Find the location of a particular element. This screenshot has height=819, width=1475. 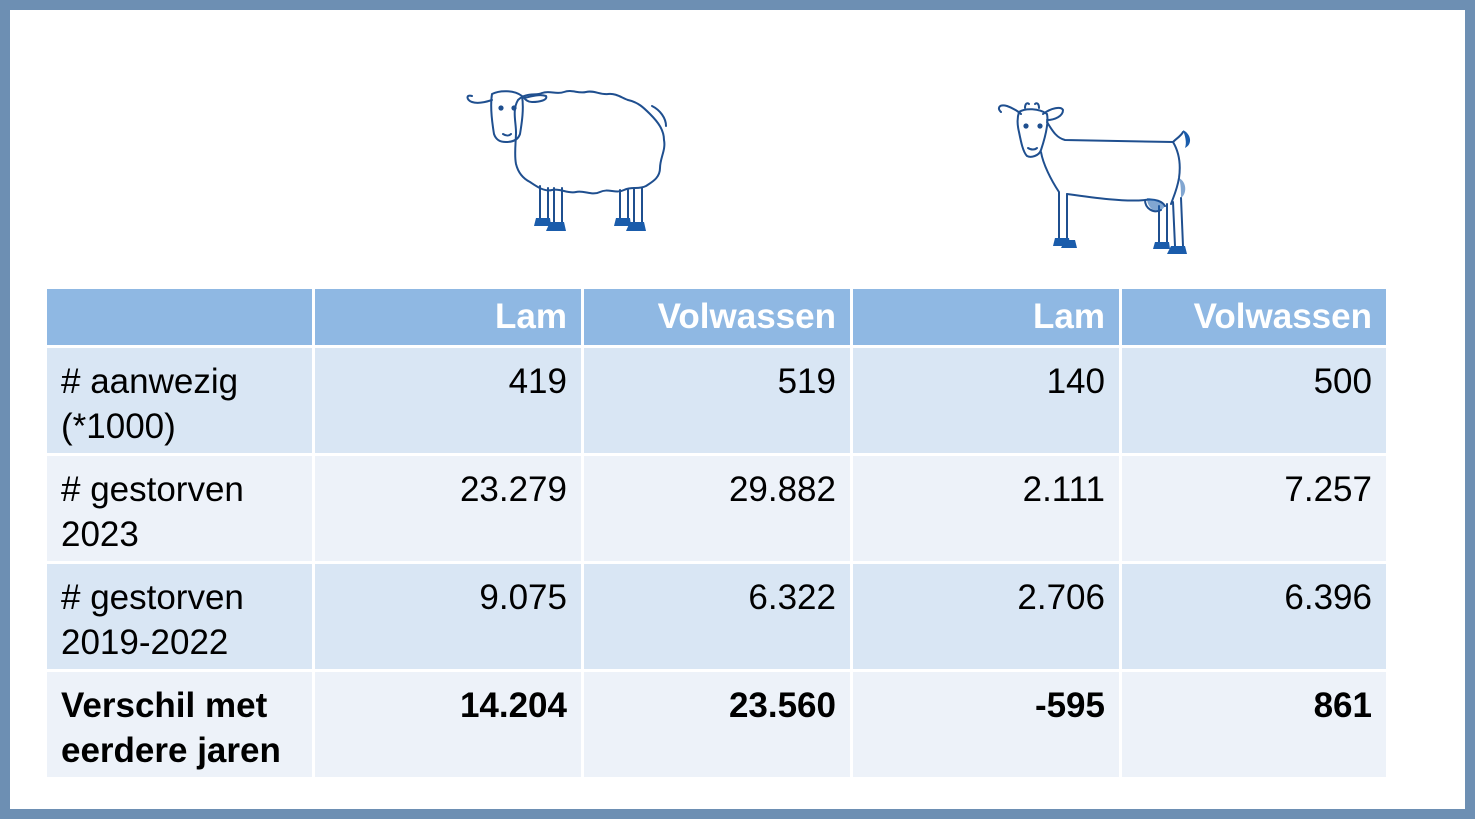

cell-value: 2.706 is located at coordinates (986, 616).